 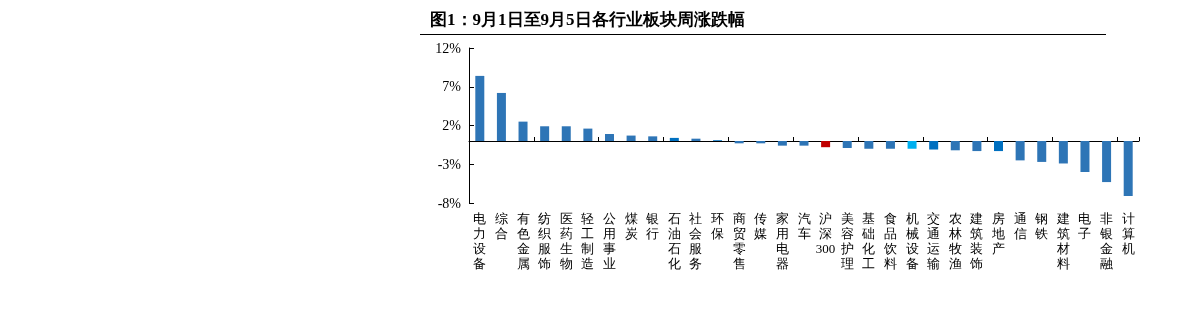 What do you see at coordinates (631, 226) in the screenshot?
I see `x-tick-label: 煤炭` at bounding box center [631, 226].